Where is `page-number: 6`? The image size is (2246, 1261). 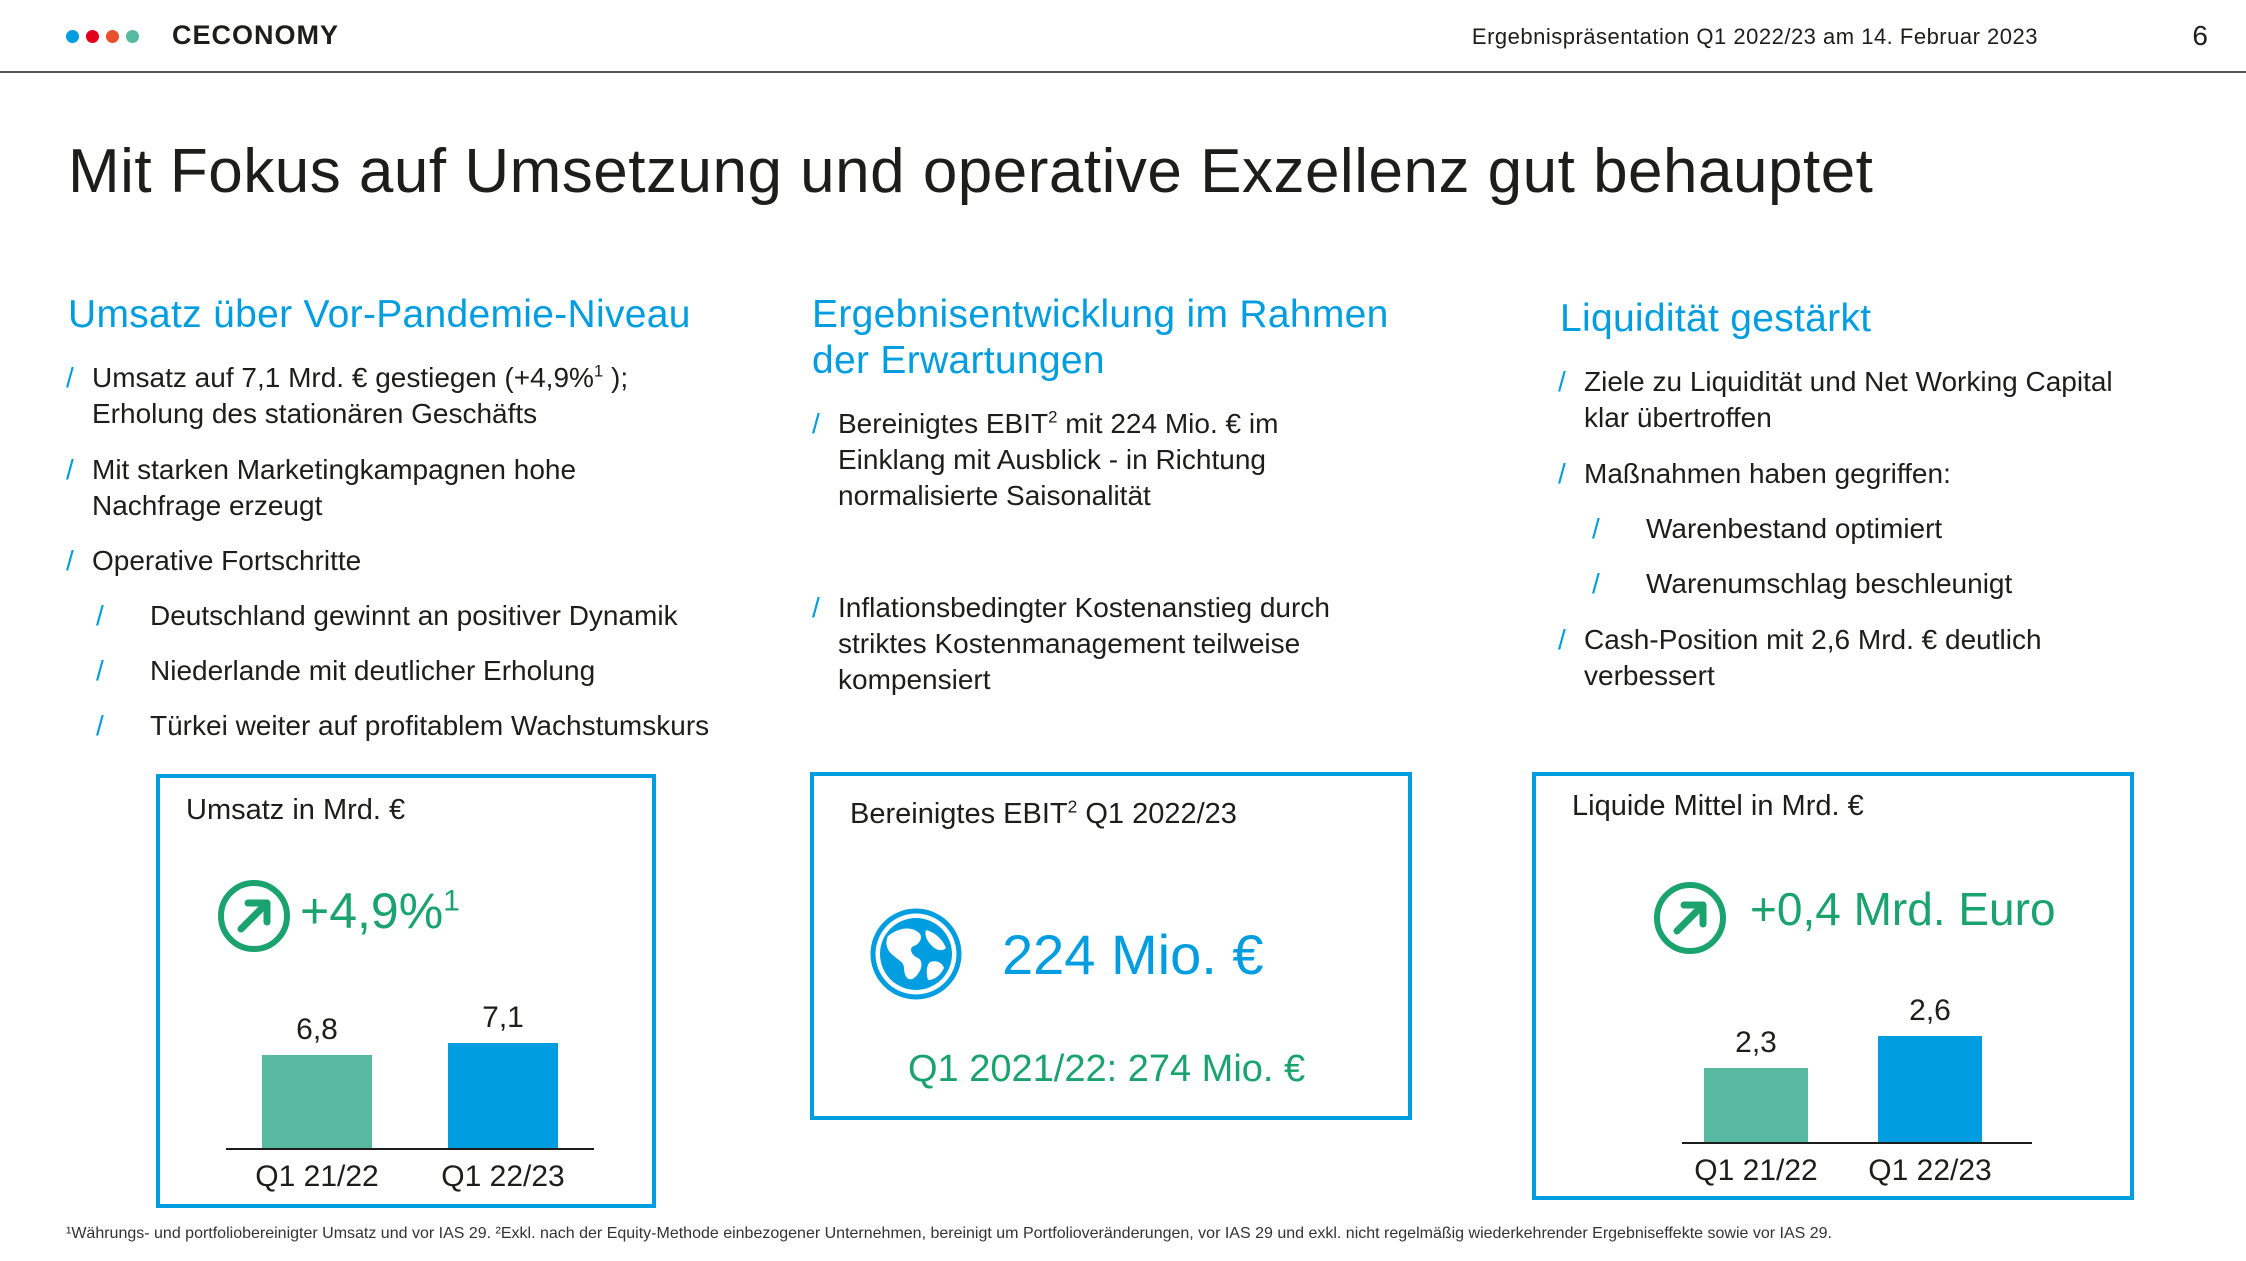
page-number: 6 is located at coordinates (2200, 35).